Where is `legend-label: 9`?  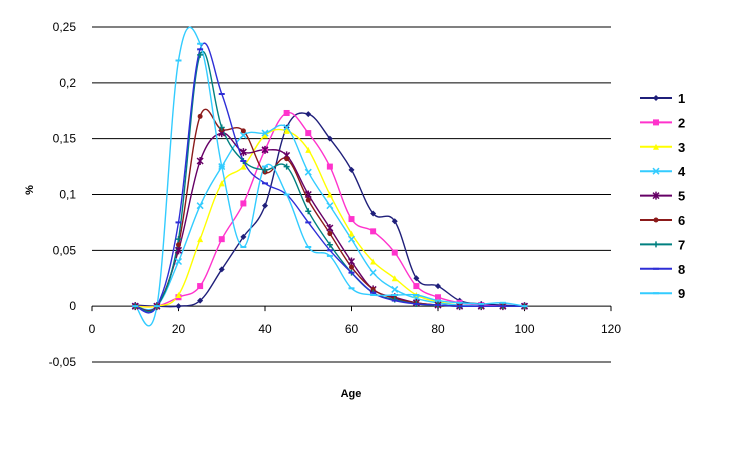 legend-label: 9 is located at coordinates (681, 293).